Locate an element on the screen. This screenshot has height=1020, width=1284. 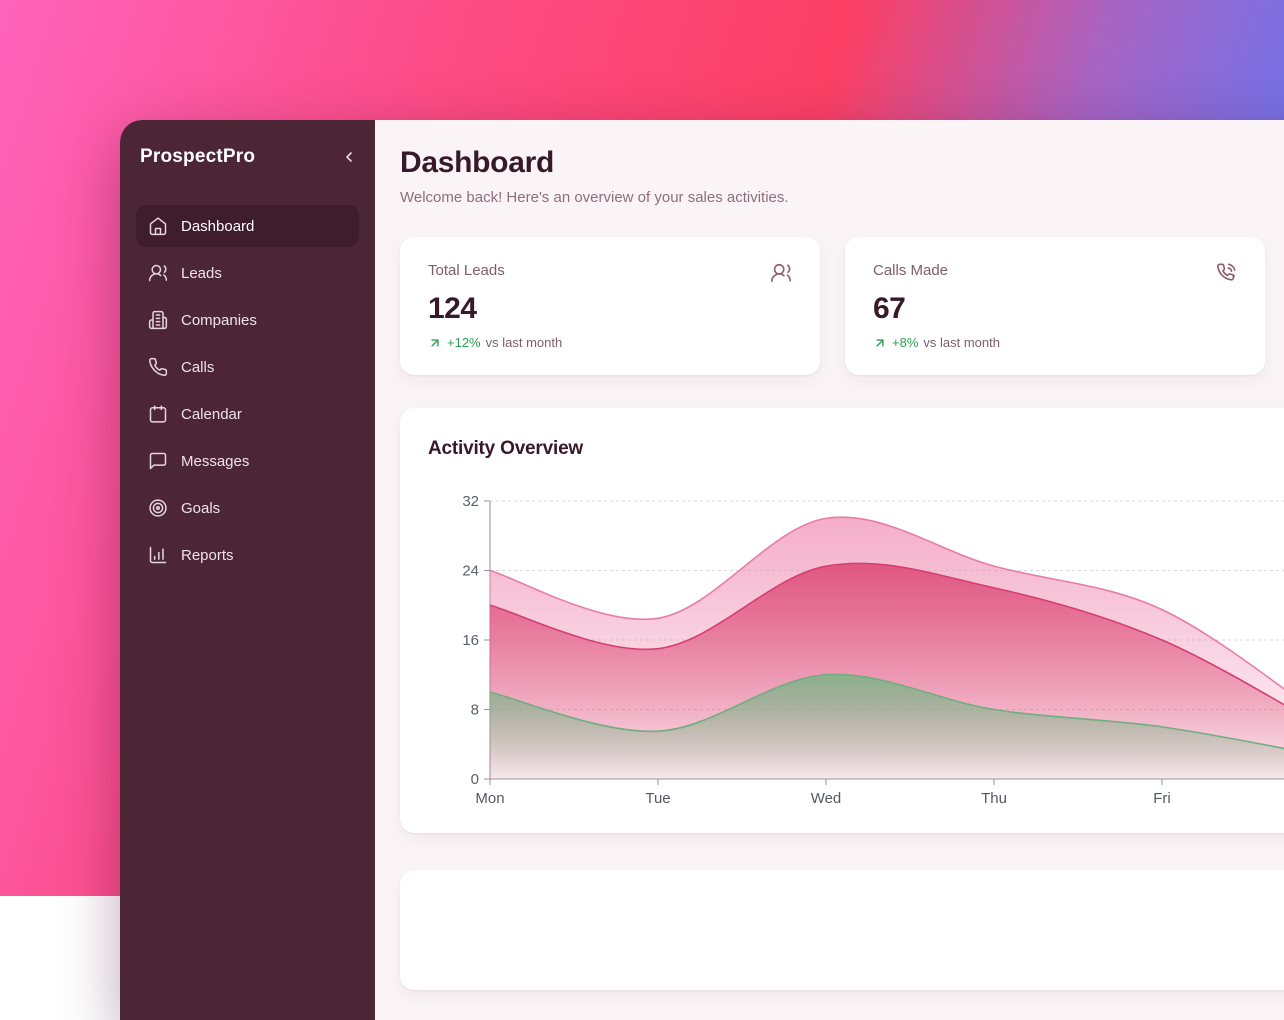
home-icon is located at coordinates (158, 226).